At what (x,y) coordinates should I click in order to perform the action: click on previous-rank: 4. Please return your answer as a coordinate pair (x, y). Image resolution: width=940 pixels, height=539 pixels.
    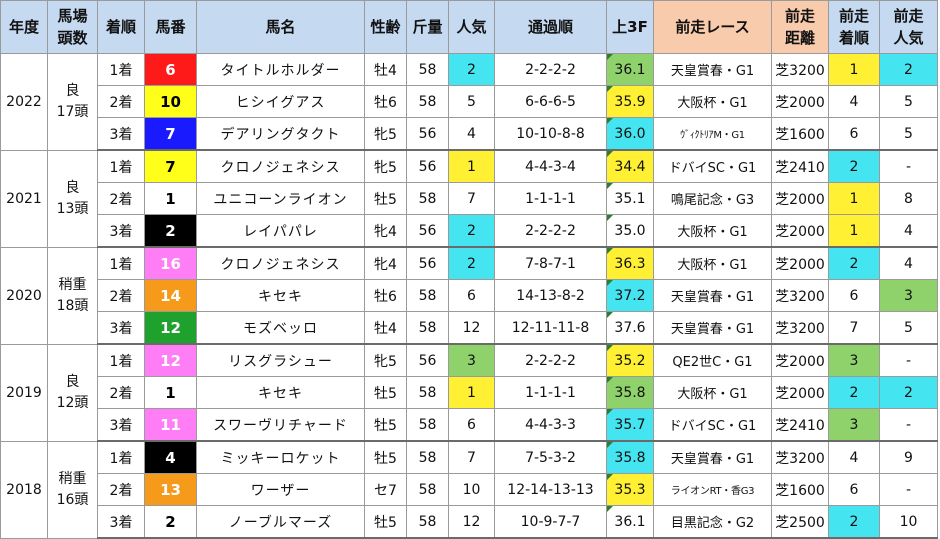
    Looking at the image, I should click on (854, 101).